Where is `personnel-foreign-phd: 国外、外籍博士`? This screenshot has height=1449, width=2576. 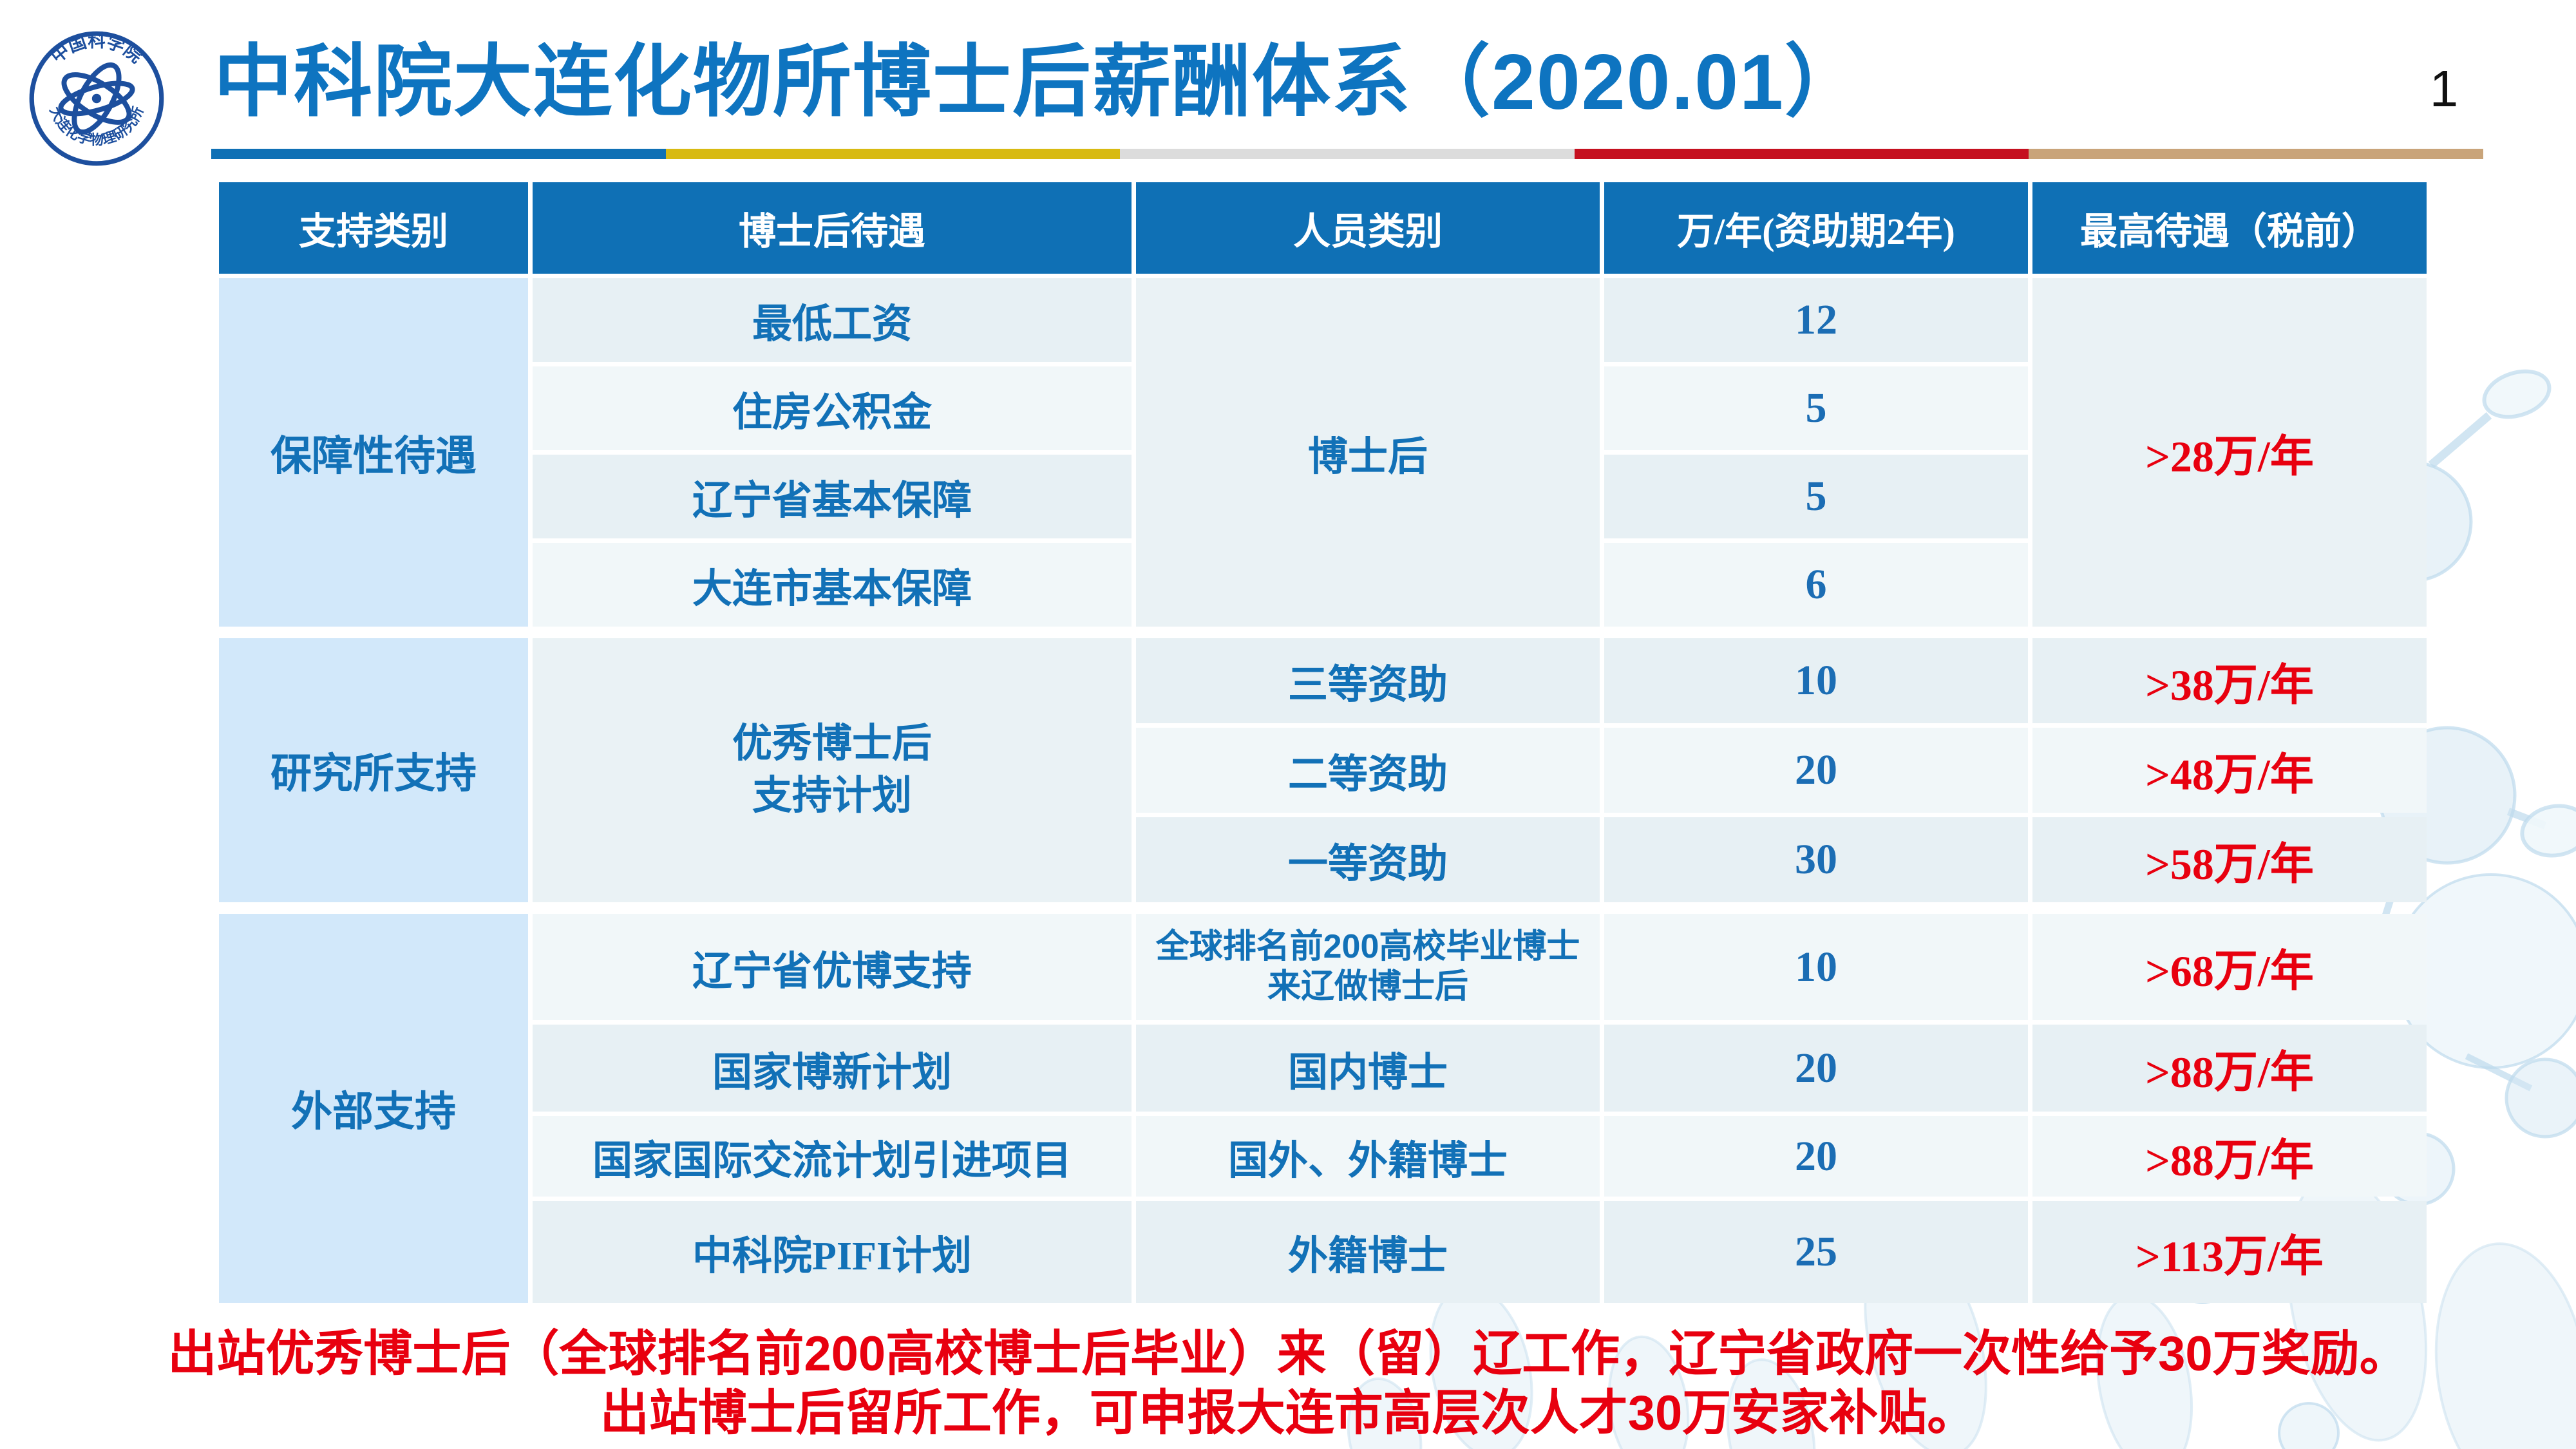
personnel-foreign-phd: 国外、外籍博士 is located at coordinates (1368, 1157).